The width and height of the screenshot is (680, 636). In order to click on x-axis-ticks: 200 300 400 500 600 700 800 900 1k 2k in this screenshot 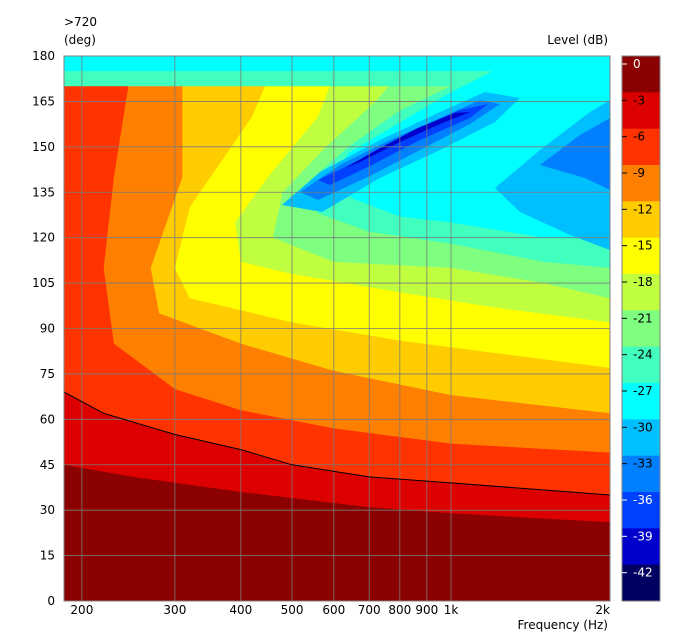, I will do `click(340, 610)`.